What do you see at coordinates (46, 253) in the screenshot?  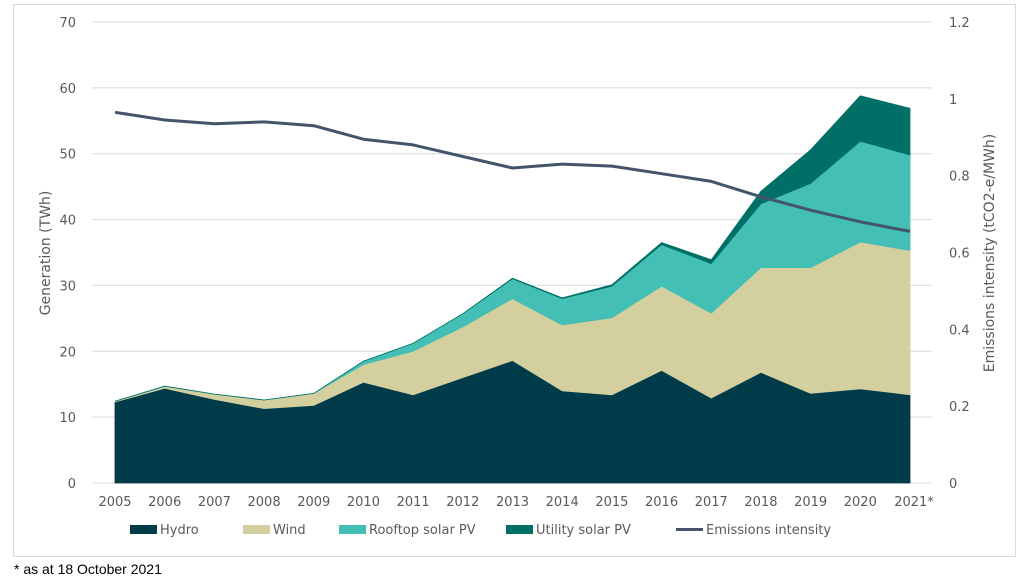 I see `left-axis-title: Generation (TWh)` at bounding box center [46, 253].